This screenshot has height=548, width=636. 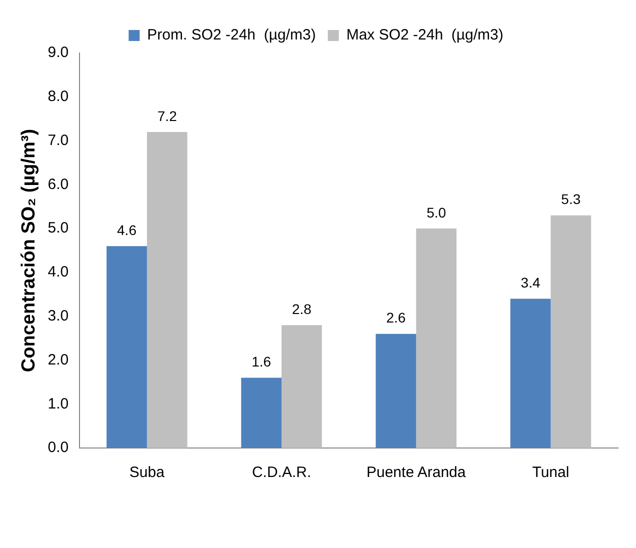 I want to click on y-tick-label: 0.0, so click(x=58, y=447).